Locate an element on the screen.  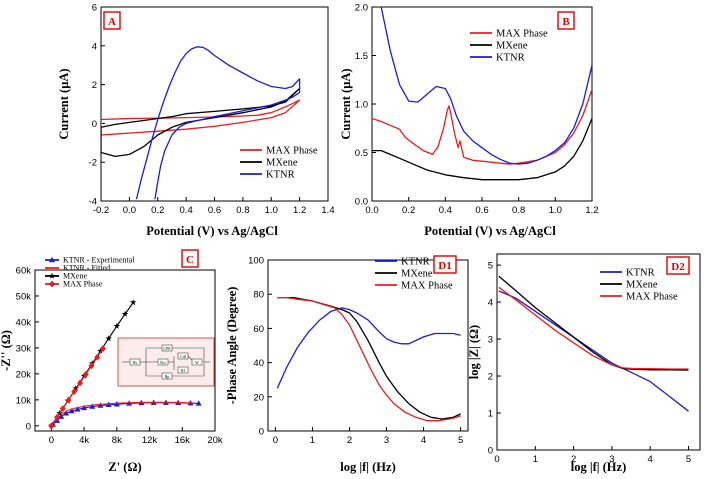
y-tick-label: 0.0 is located at coordinates (361, 202).